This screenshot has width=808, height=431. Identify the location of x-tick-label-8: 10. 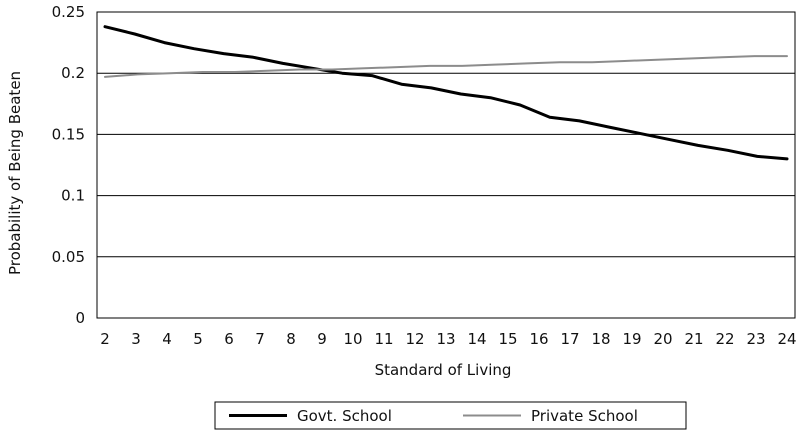
(352, 339).